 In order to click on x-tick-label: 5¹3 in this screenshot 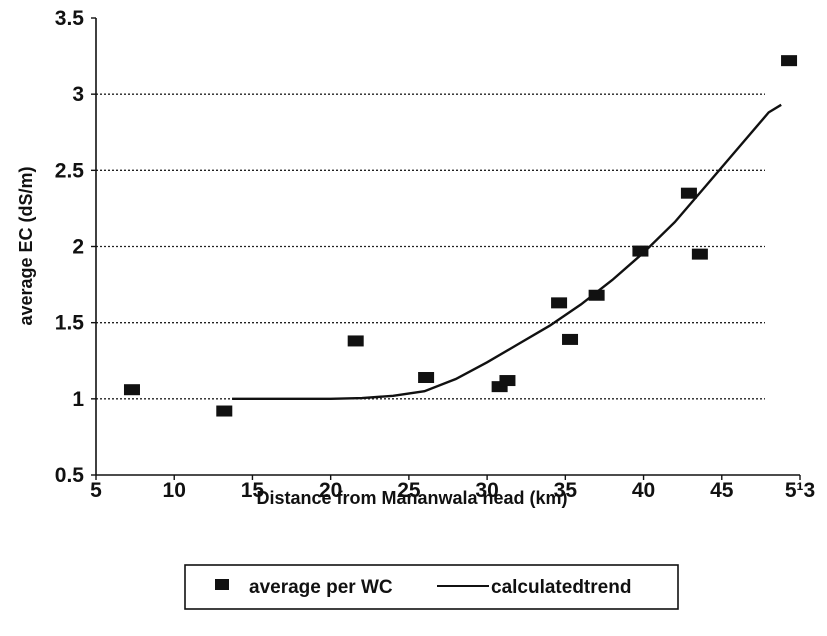, I will do `click(800, 490)`.